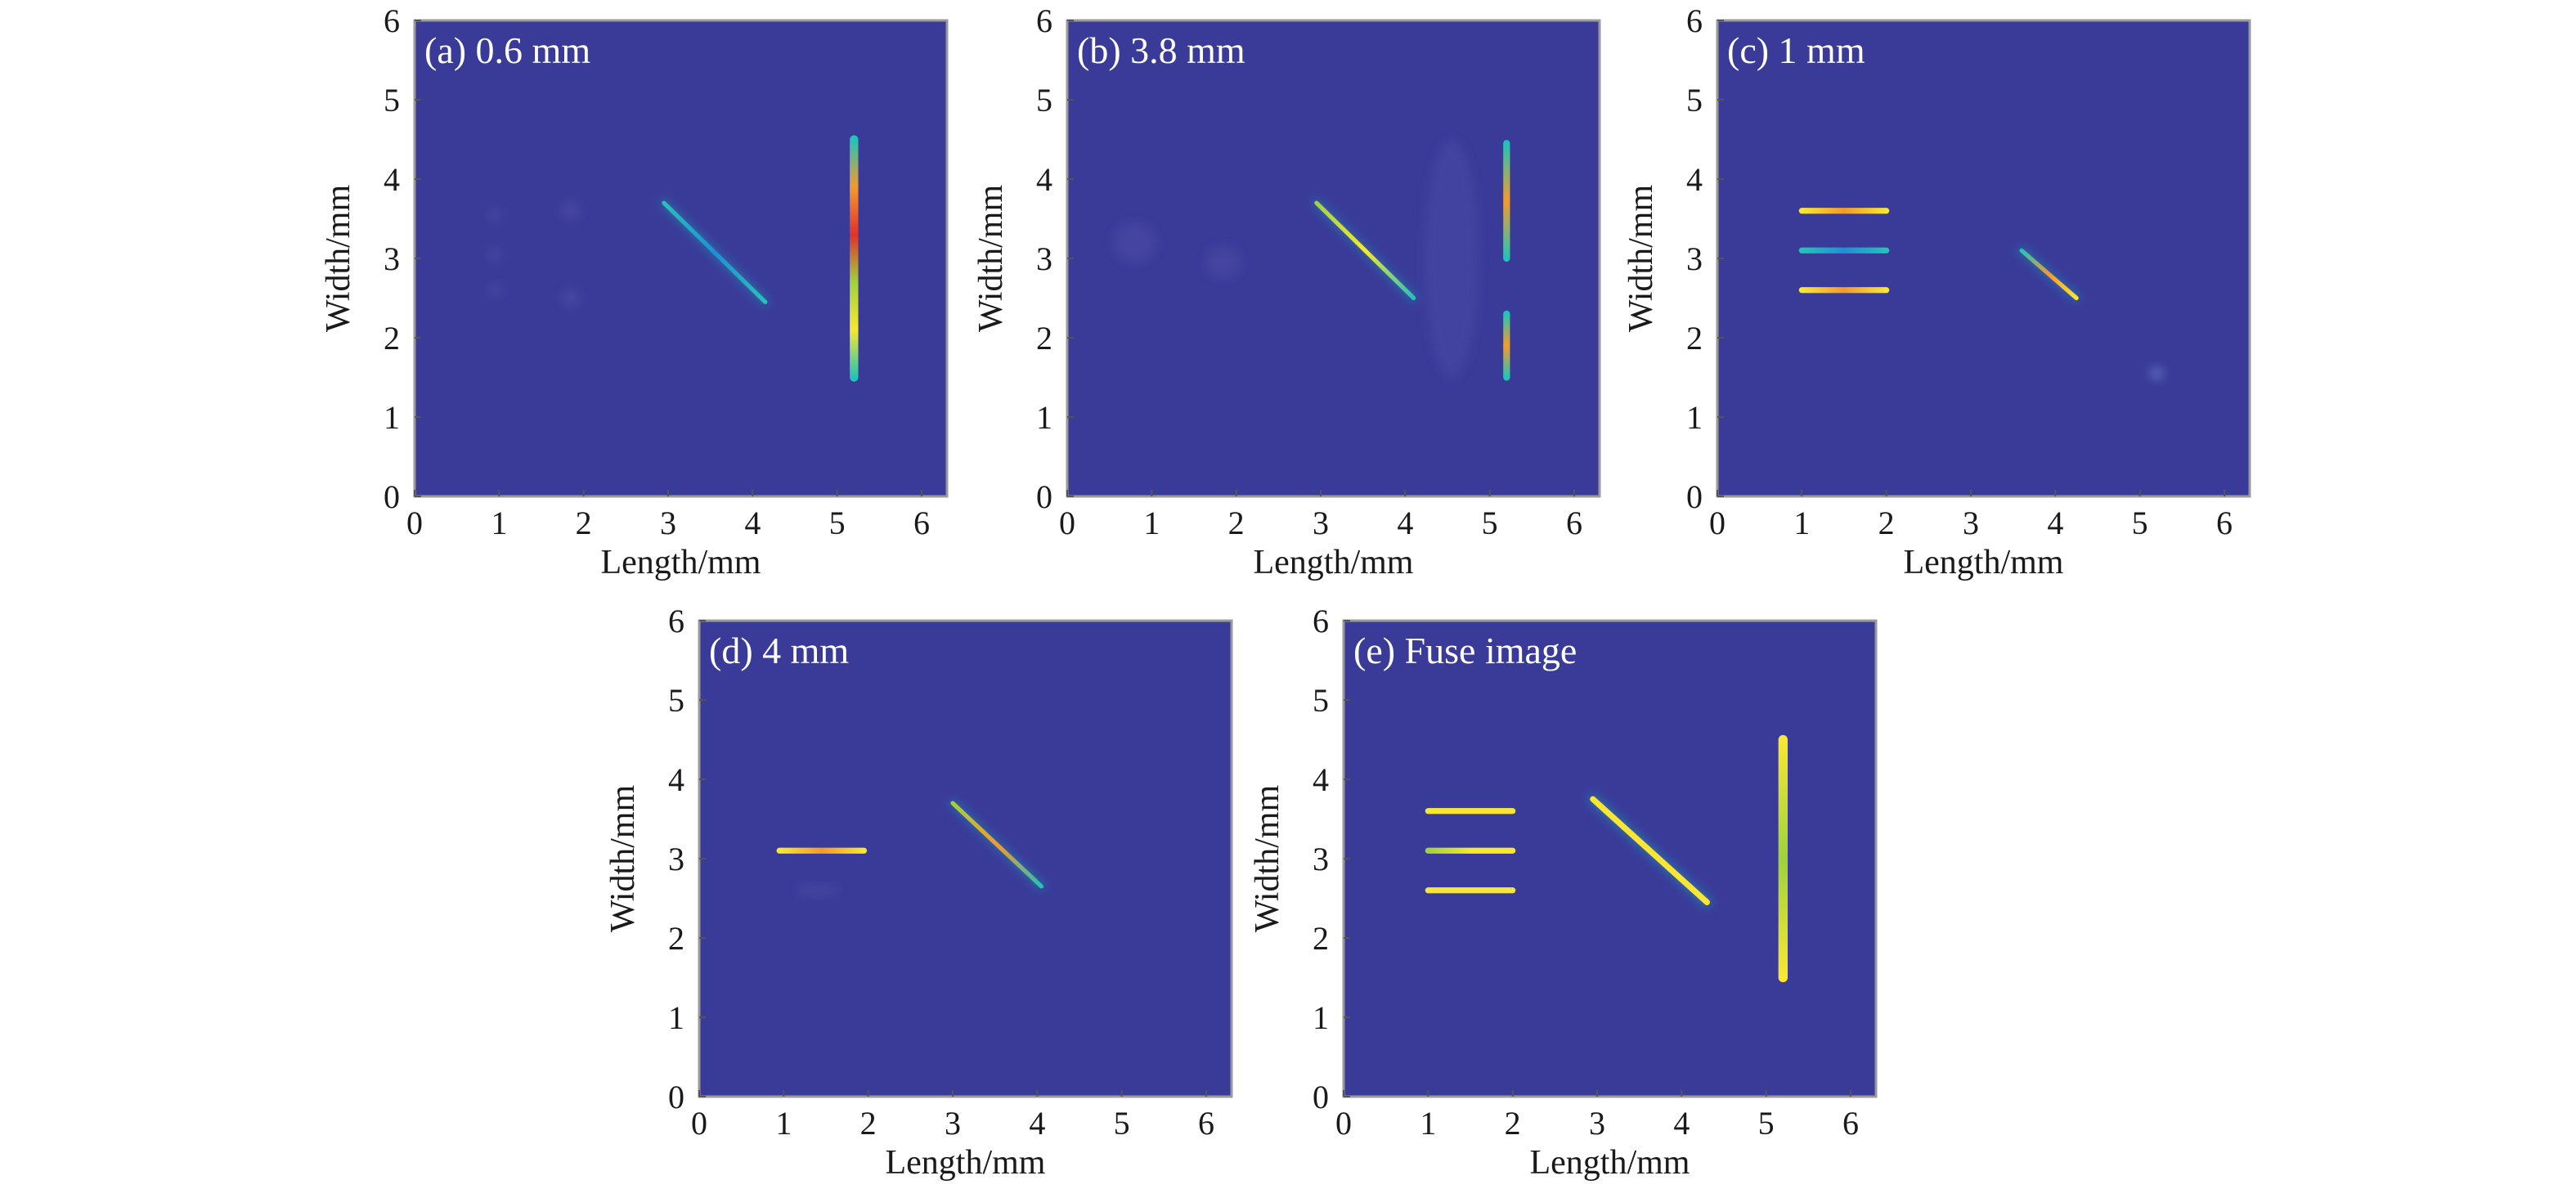 Image resolution: width=2576 pixels, height=1198 pixels. I want to click on panel-label: (b) 3.8 mm, so click(1161, 50).